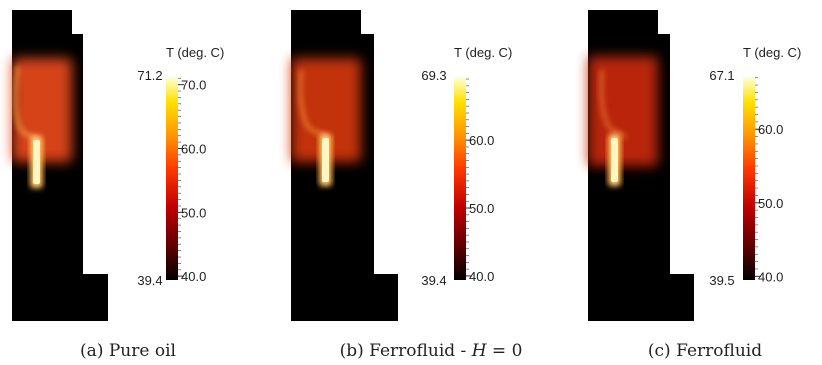 The height and width of the screenshot is (365, 822). What do you see at coordinates (479, 351) in the screenshot?
I see `caption-b-var: H` at bounding box center [479, 351].